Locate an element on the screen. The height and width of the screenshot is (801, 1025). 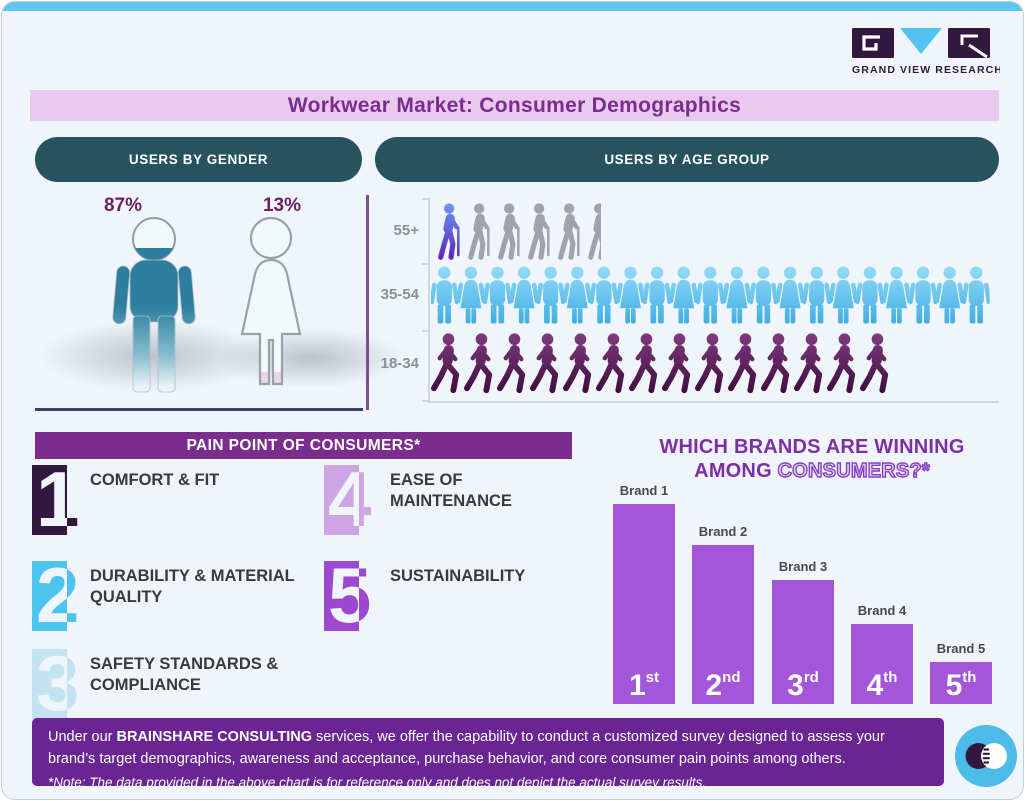
age-row-label: 35-54 is located at coordinates (399, 294).